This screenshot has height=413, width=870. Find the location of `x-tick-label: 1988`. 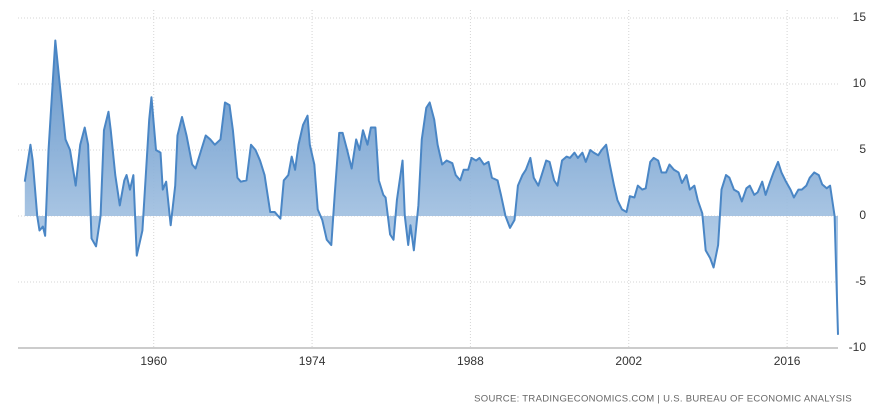

x-tick-label: 1988 is located at coordinates (470, 361).